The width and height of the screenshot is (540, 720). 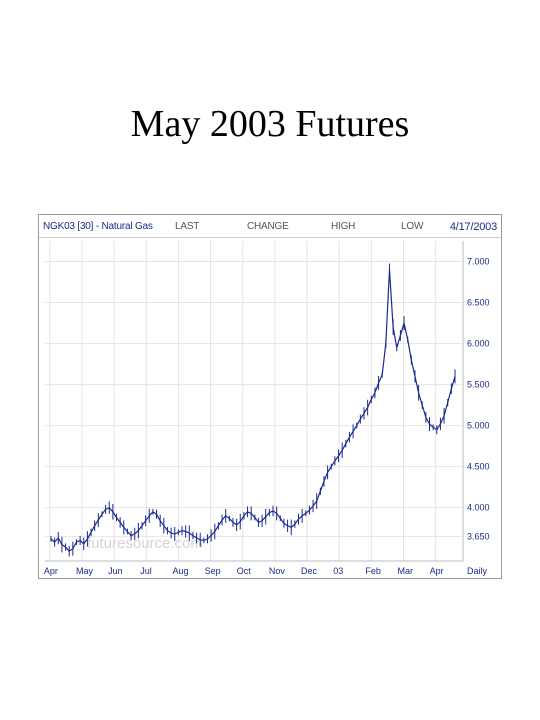 I want to click on x-tick-label: Oct, so click(x=244, y=571).